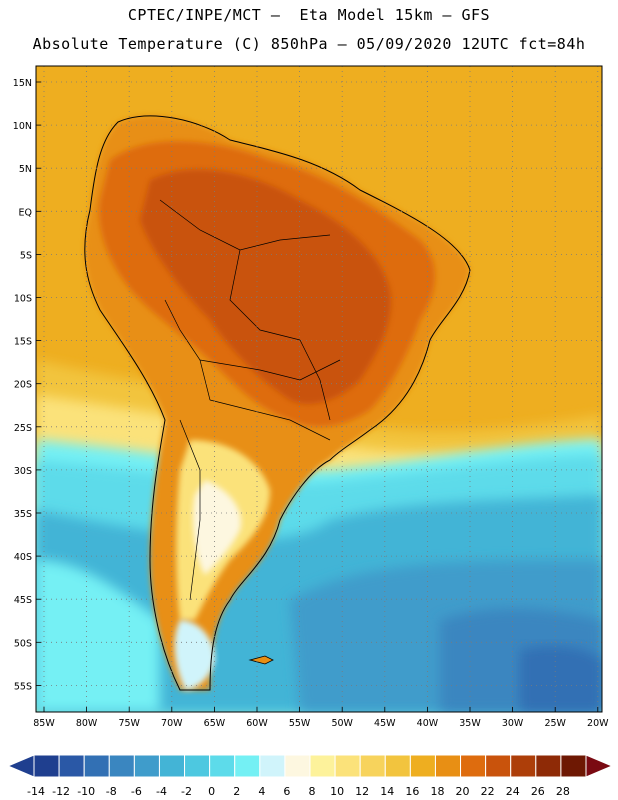 The height and width of the screenshot is (800, 618). I want to click on colorbar-label: -10, so click(86, 791).